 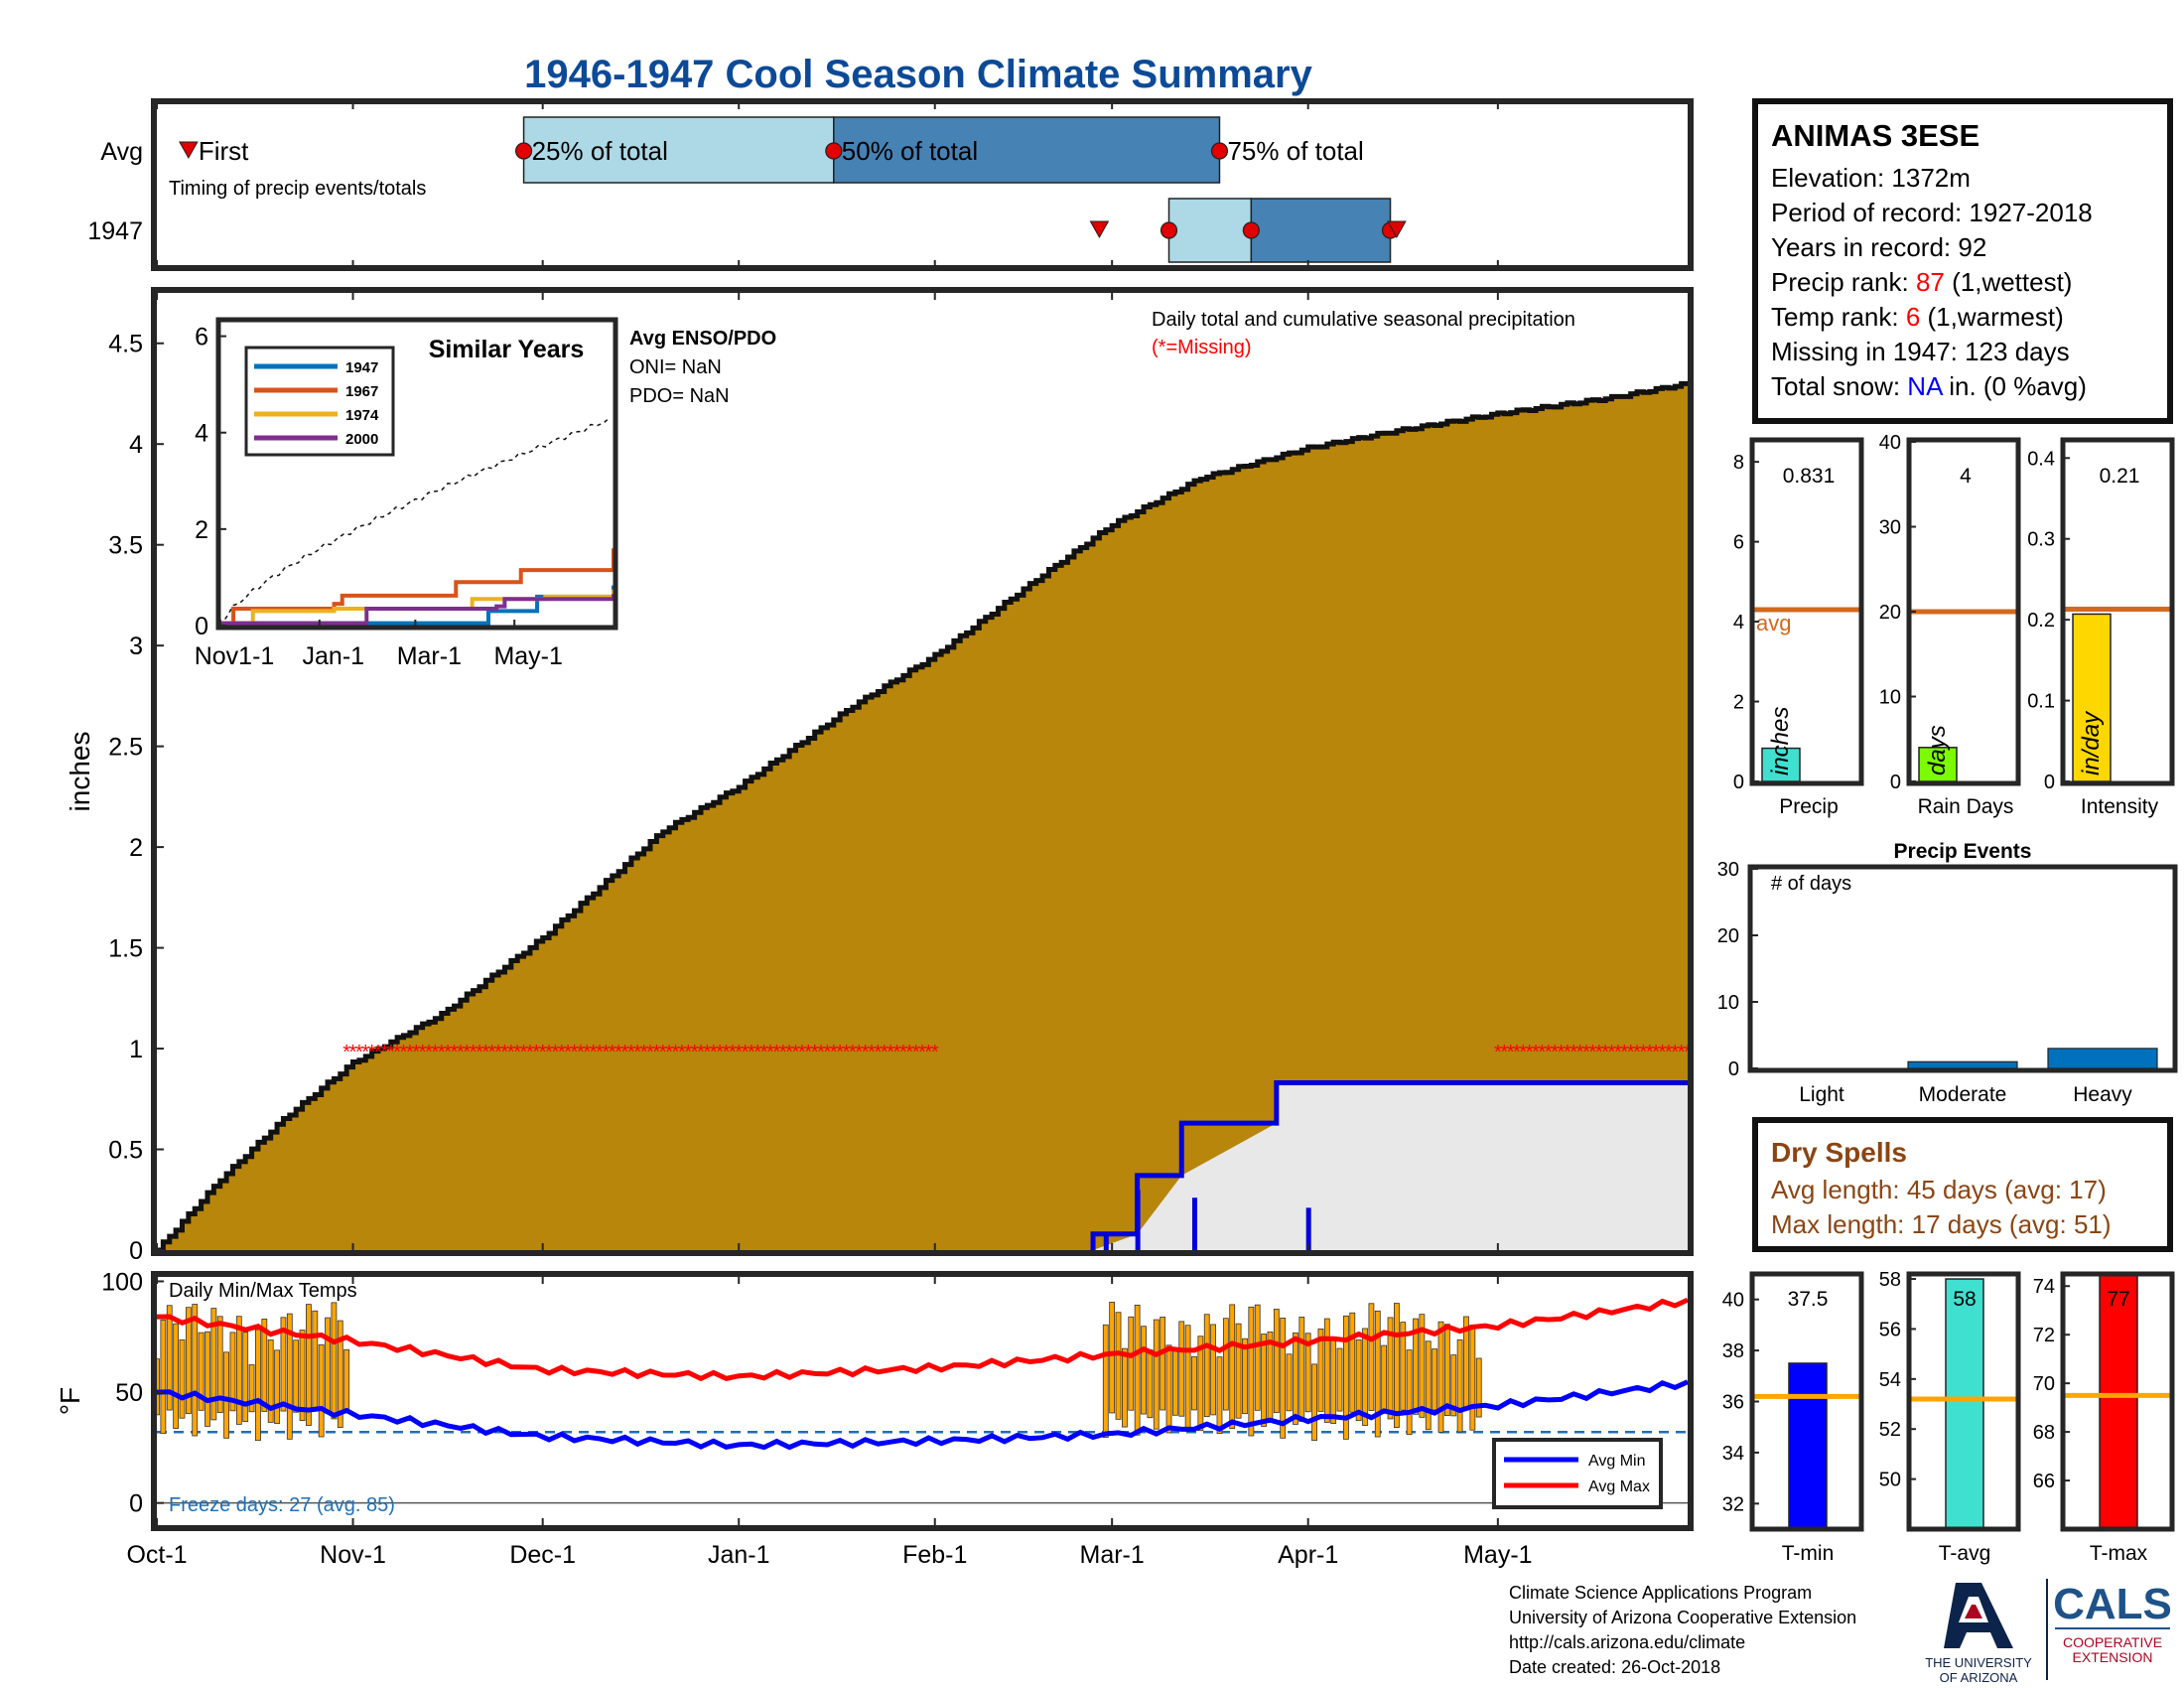 What do you see at coordinates (416, 474) in the screenshot?
I see `inset-frame` at bounding box center [416, 474].